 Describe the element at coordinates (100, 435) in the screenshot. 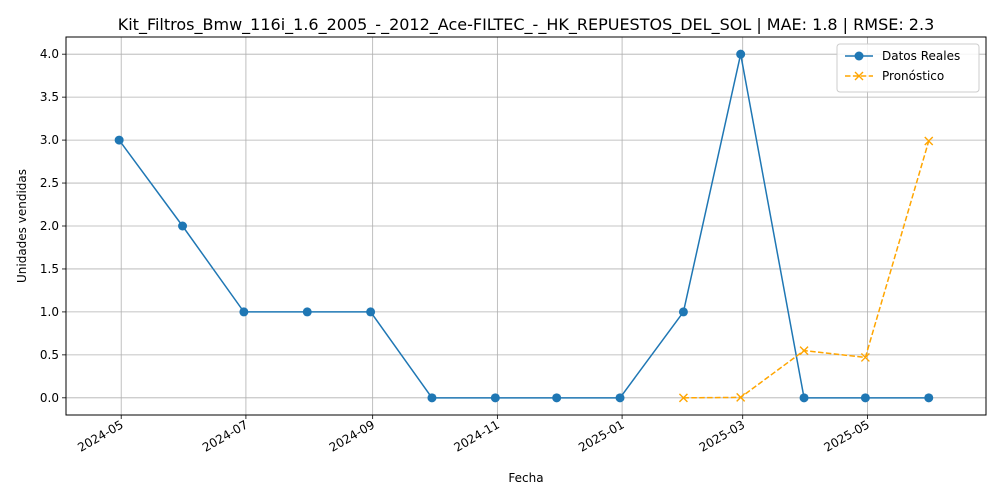

I see `x-tick-label: 2024-05` at that location.